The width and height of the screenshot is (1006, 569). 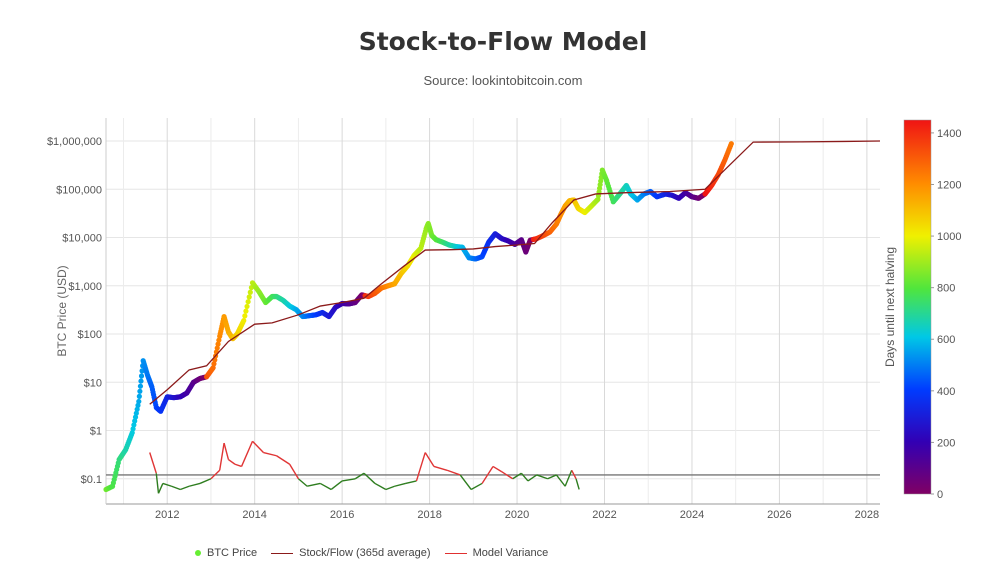 I want to click on y-tick-label: $1,000, so click(x=85, y=287).